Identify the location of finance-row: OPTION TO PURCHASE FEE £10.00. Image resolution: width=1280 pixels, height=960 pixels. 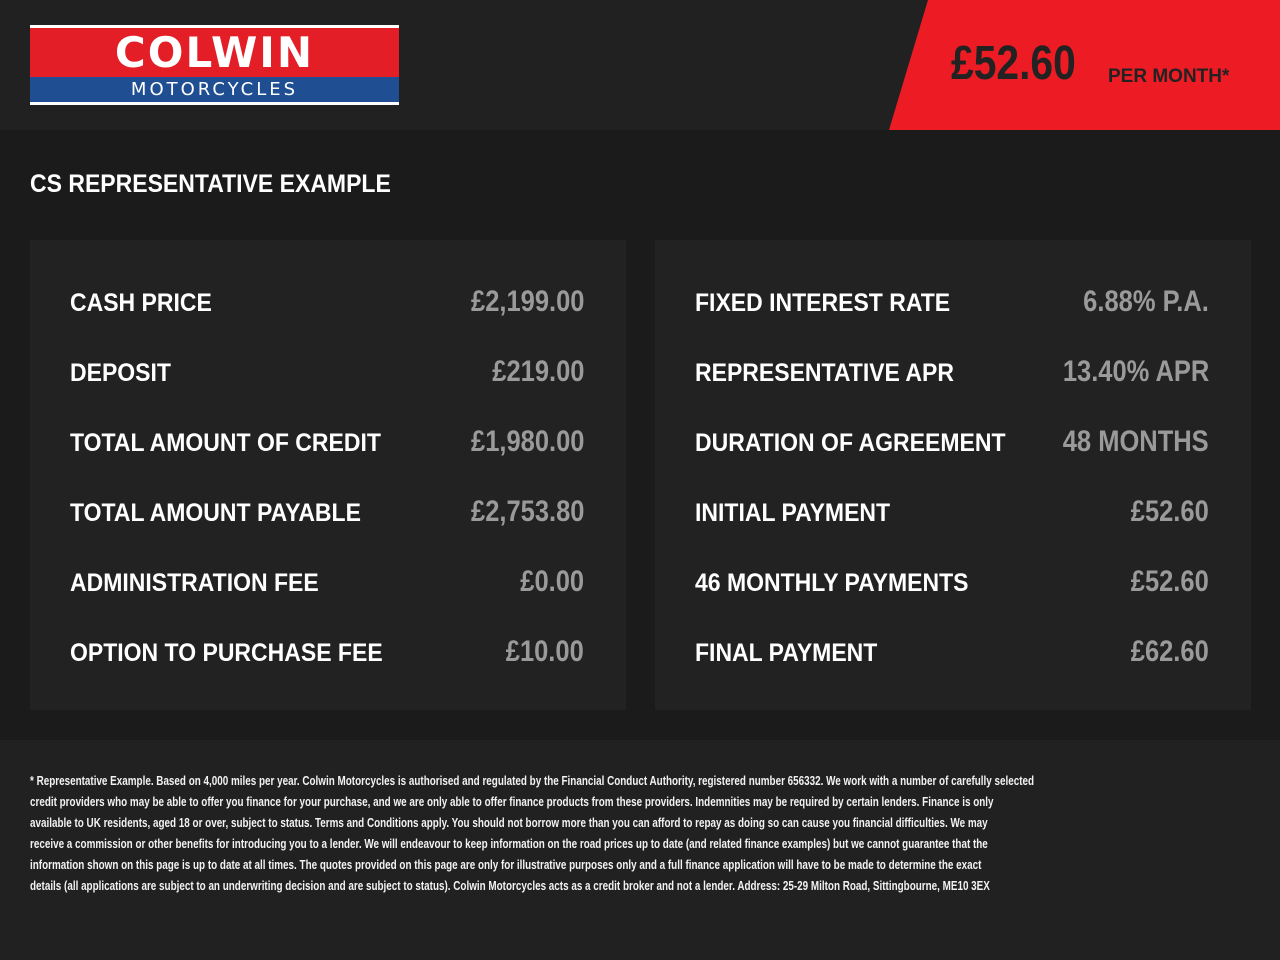
(328, 670).